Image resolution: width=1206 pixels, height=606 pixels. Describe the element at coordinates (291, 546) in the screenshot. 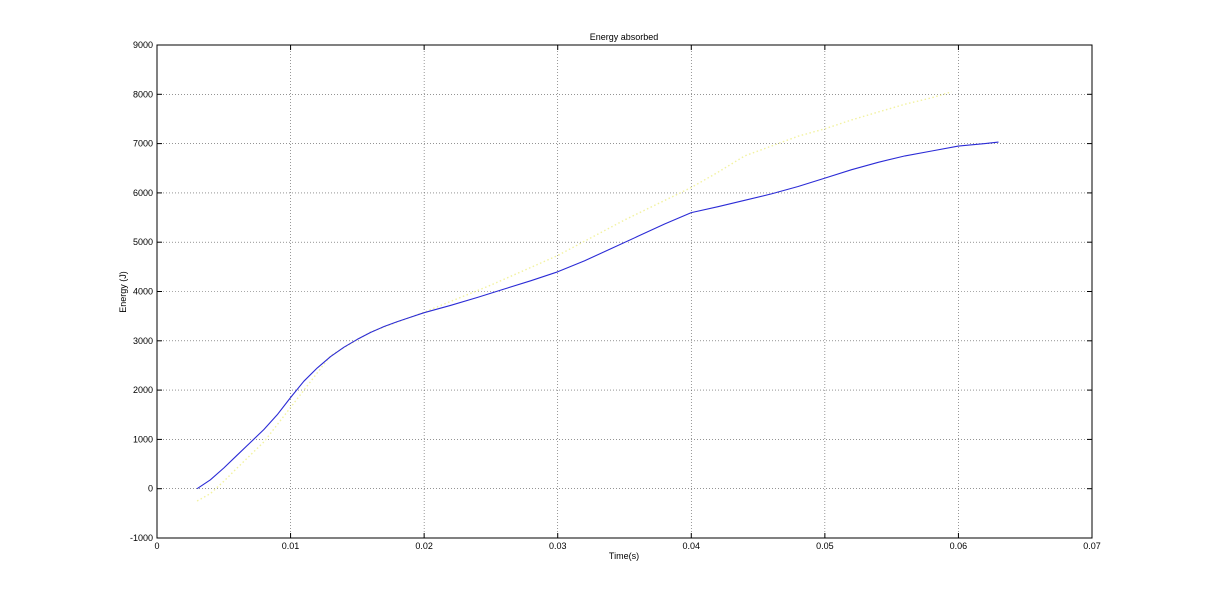

I see `x-tick-label: 0.01` at that location.